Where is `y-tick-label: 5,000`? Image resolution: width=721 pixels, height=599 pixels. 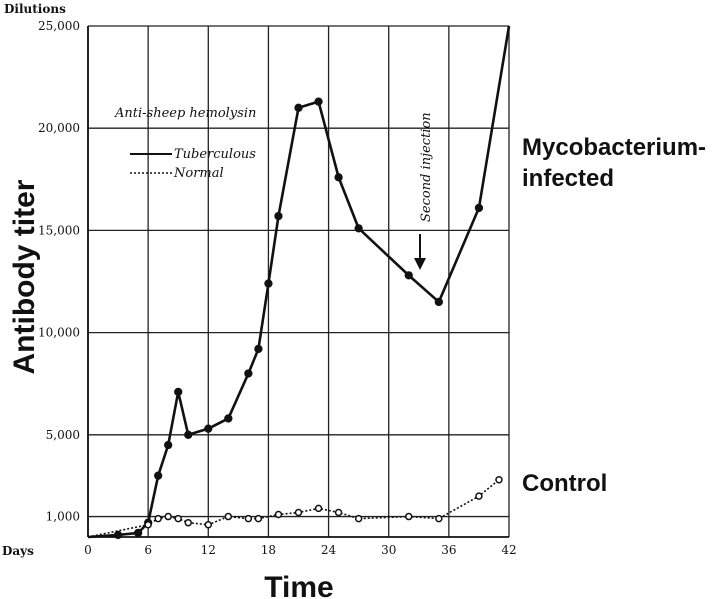 y-tick-label: 5,000 is located at coordinates (63, 435).